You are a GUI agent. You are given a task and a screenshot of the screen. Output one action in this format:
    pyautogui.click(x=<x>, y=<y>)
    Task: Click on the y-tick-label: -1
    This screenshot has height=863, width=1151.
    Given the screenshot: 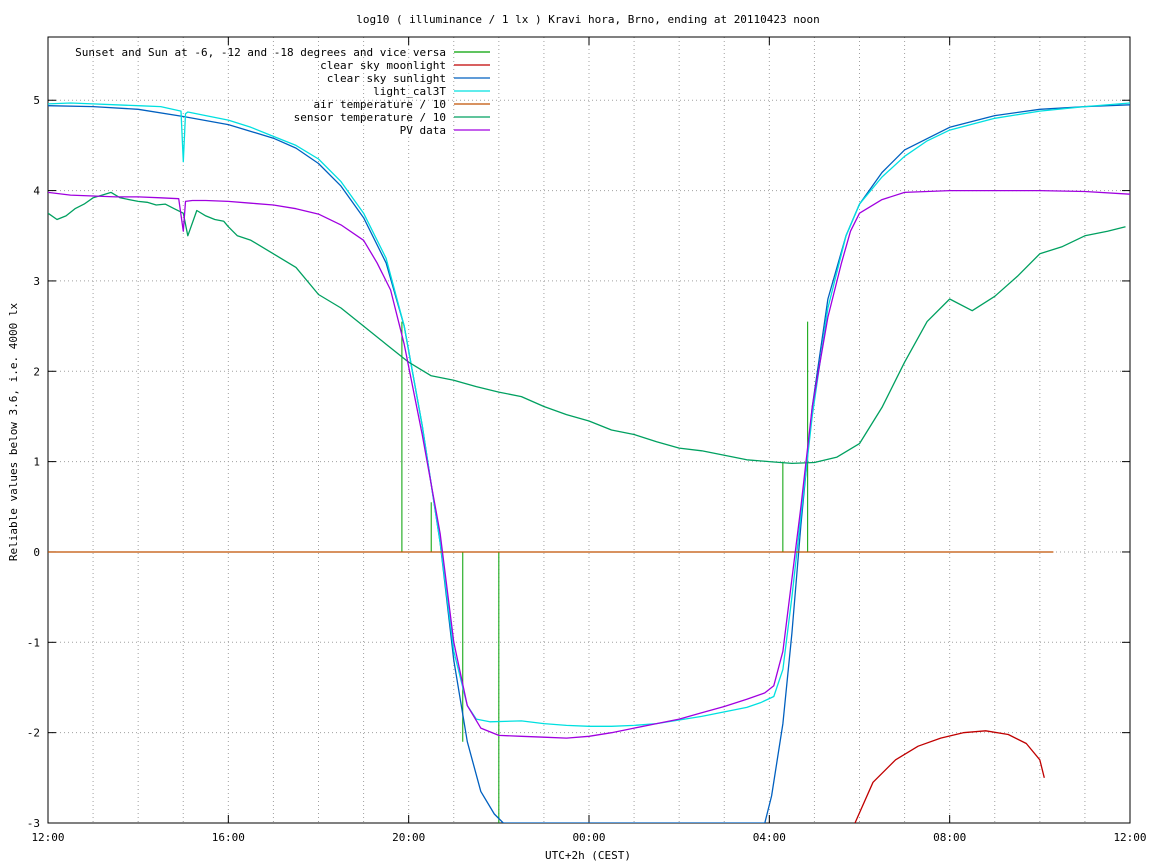 What is the action you would take?
    pyautogui.click(x=33, y=642)
    